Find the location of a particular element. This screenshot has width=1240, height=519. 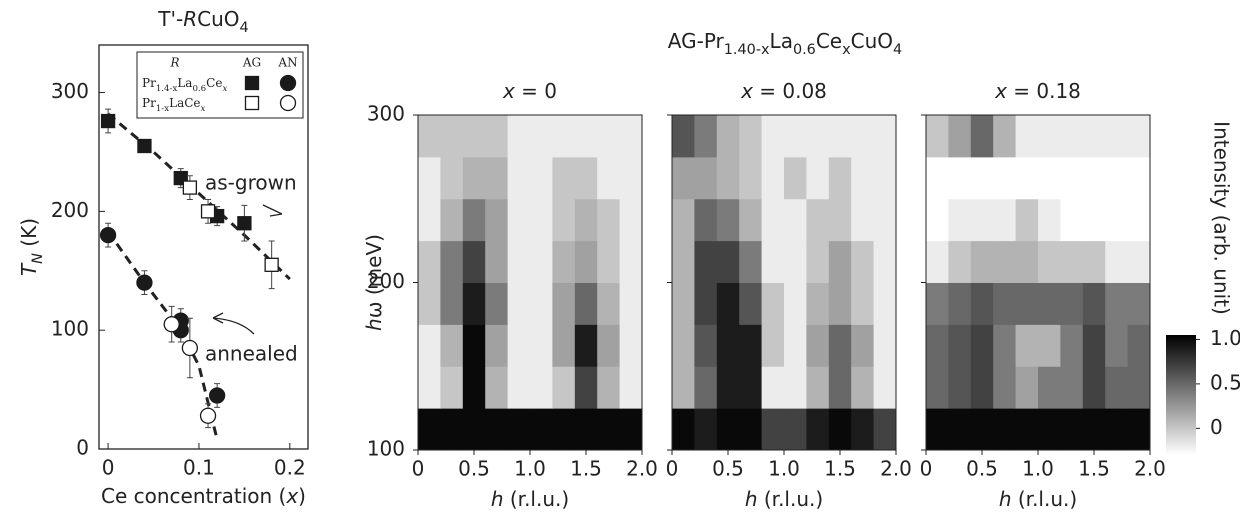

y-axis-label: TN (K) is located at coordinates (32, 247).